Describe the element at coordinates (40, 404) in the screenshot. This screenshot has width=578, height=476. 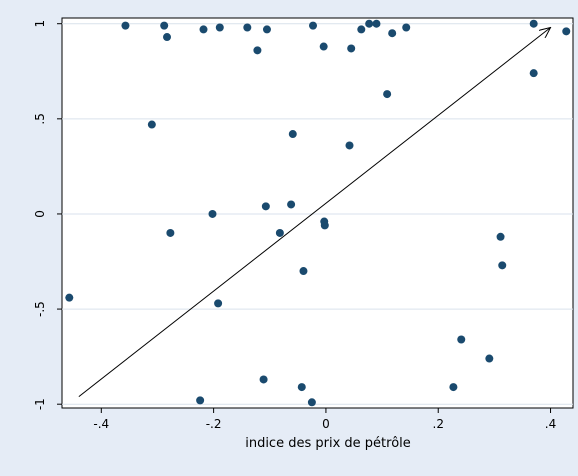
I see `y-tick-label: -1` at that location.